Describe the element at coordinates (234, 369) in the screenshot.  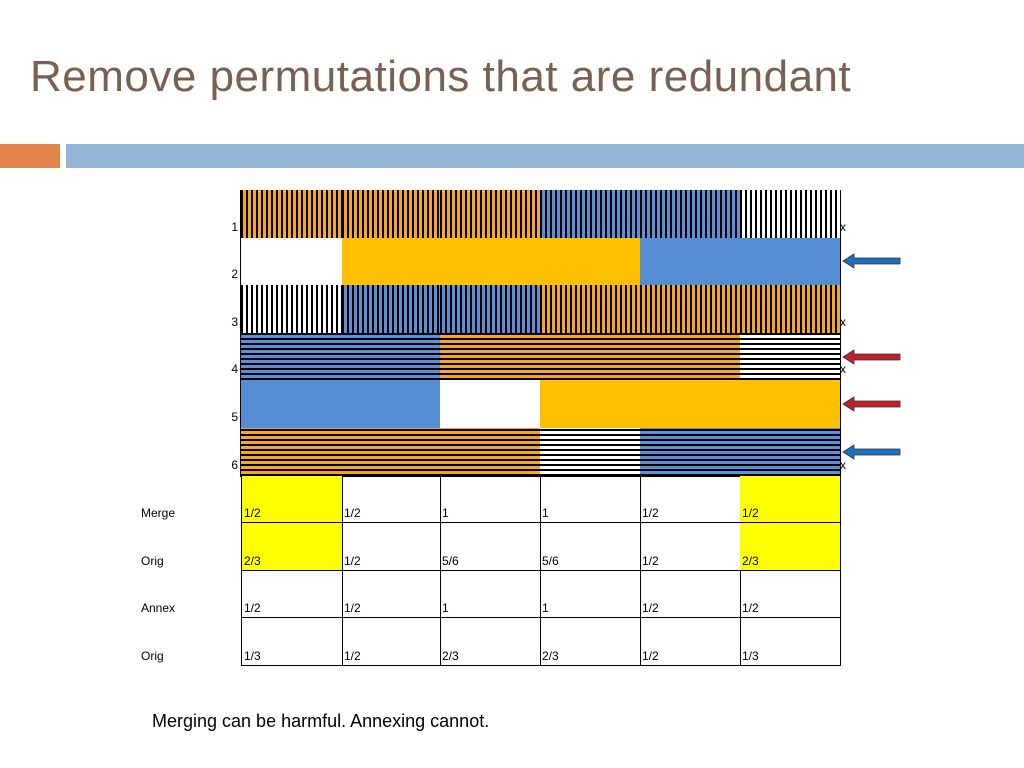
I see `row-number-label: 4` at that location.